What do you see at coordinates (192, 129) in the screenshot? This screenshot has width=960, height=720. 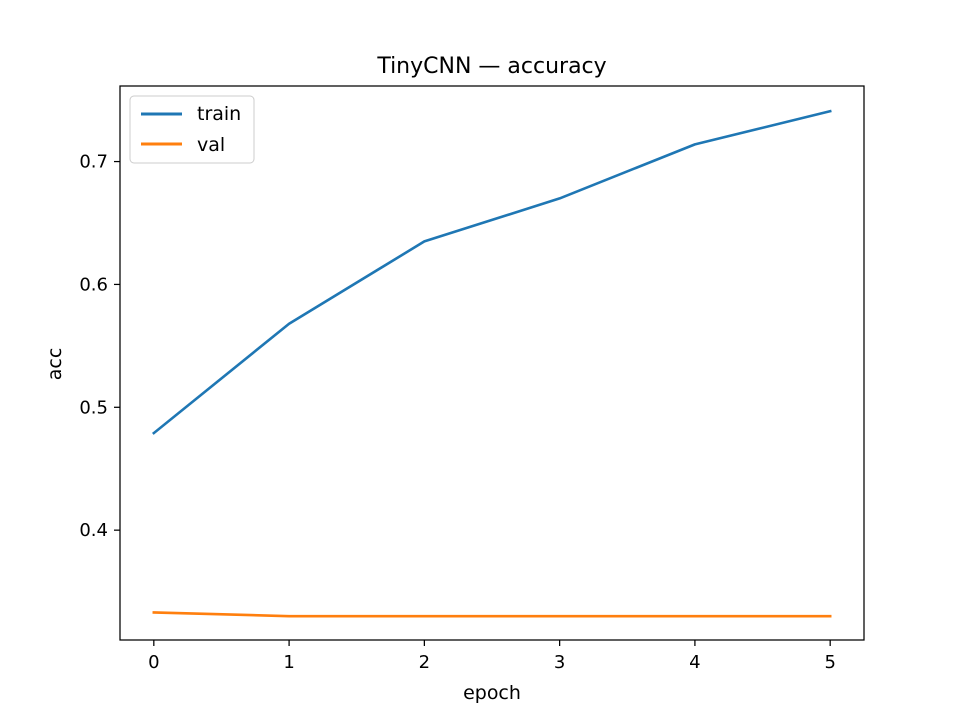 I see `legend: train val` at bounding box center [192, 129].